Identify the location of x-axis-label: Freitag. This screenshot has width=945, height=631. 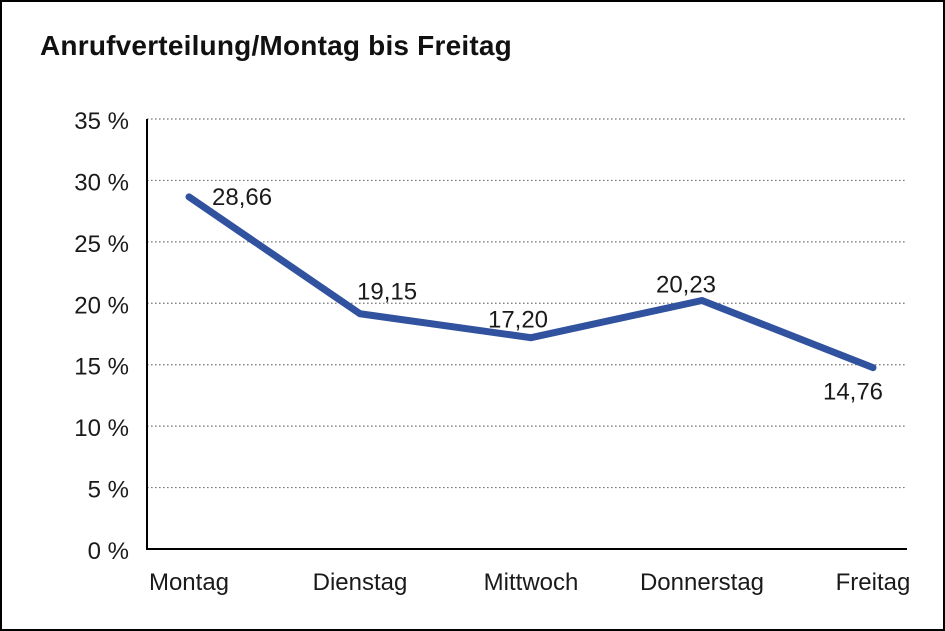
(873, 582).